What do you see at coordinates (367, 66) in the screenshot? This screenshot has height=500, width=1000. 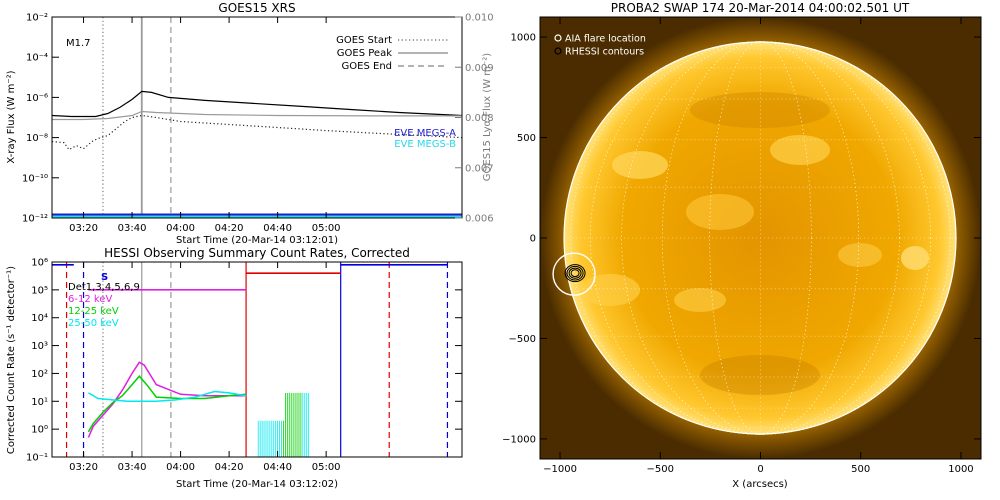 I see `goes-legend-label: GOES End` at bounding box center [367, 66].